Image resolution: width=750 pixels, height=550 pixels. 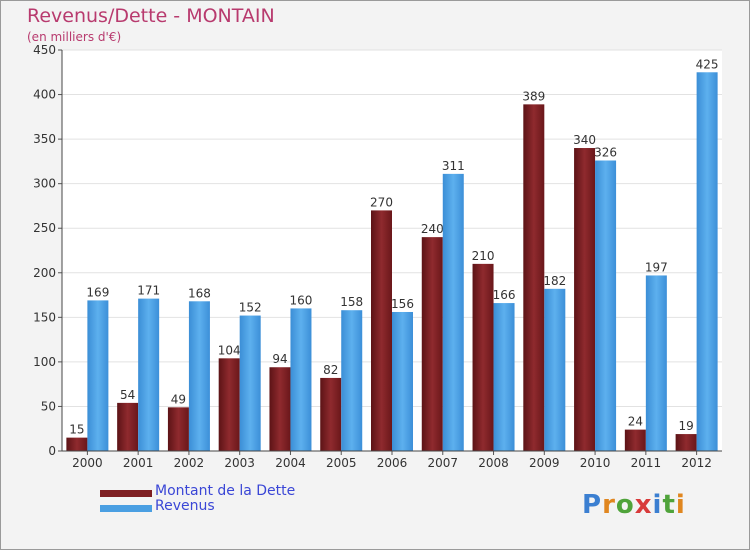 I want to click on data-label-dette: 94, so click(x=279, y=359).